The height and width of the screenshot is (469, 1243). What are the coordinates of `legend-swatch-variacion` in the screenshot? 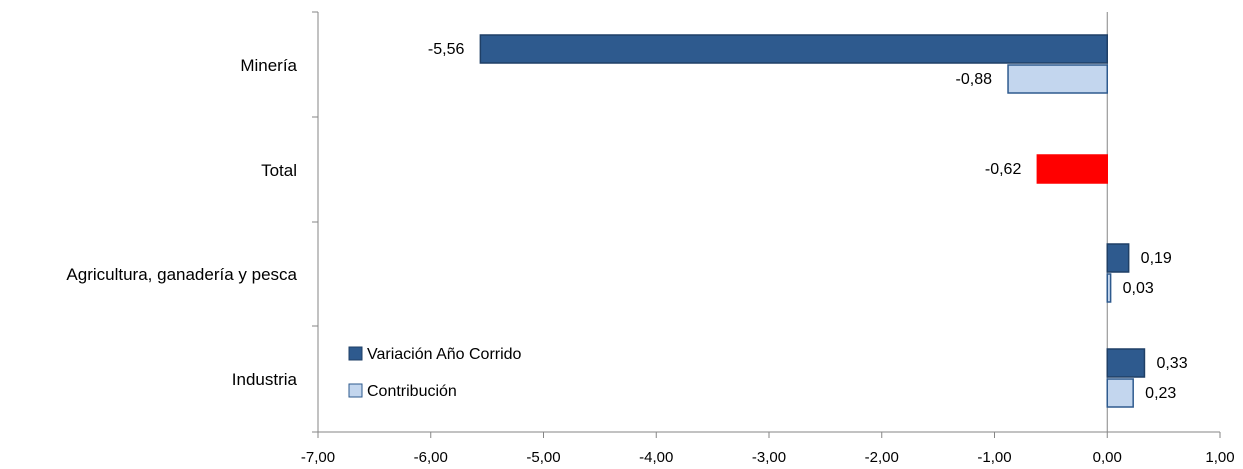 It's located at (355, 353).